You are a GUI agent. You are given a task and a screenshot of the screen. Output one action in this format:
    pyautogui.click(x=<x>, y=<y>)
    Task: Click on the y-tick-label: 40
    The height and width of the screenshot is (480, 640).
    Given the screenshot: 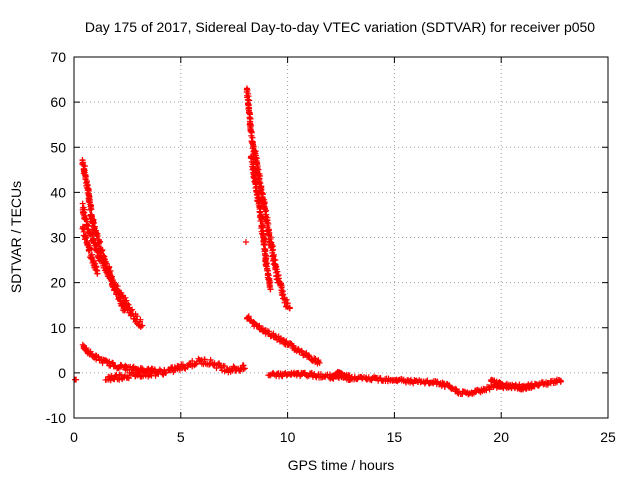 What is the action you would take?
    pyautogui.click(x=58, y=192)
    